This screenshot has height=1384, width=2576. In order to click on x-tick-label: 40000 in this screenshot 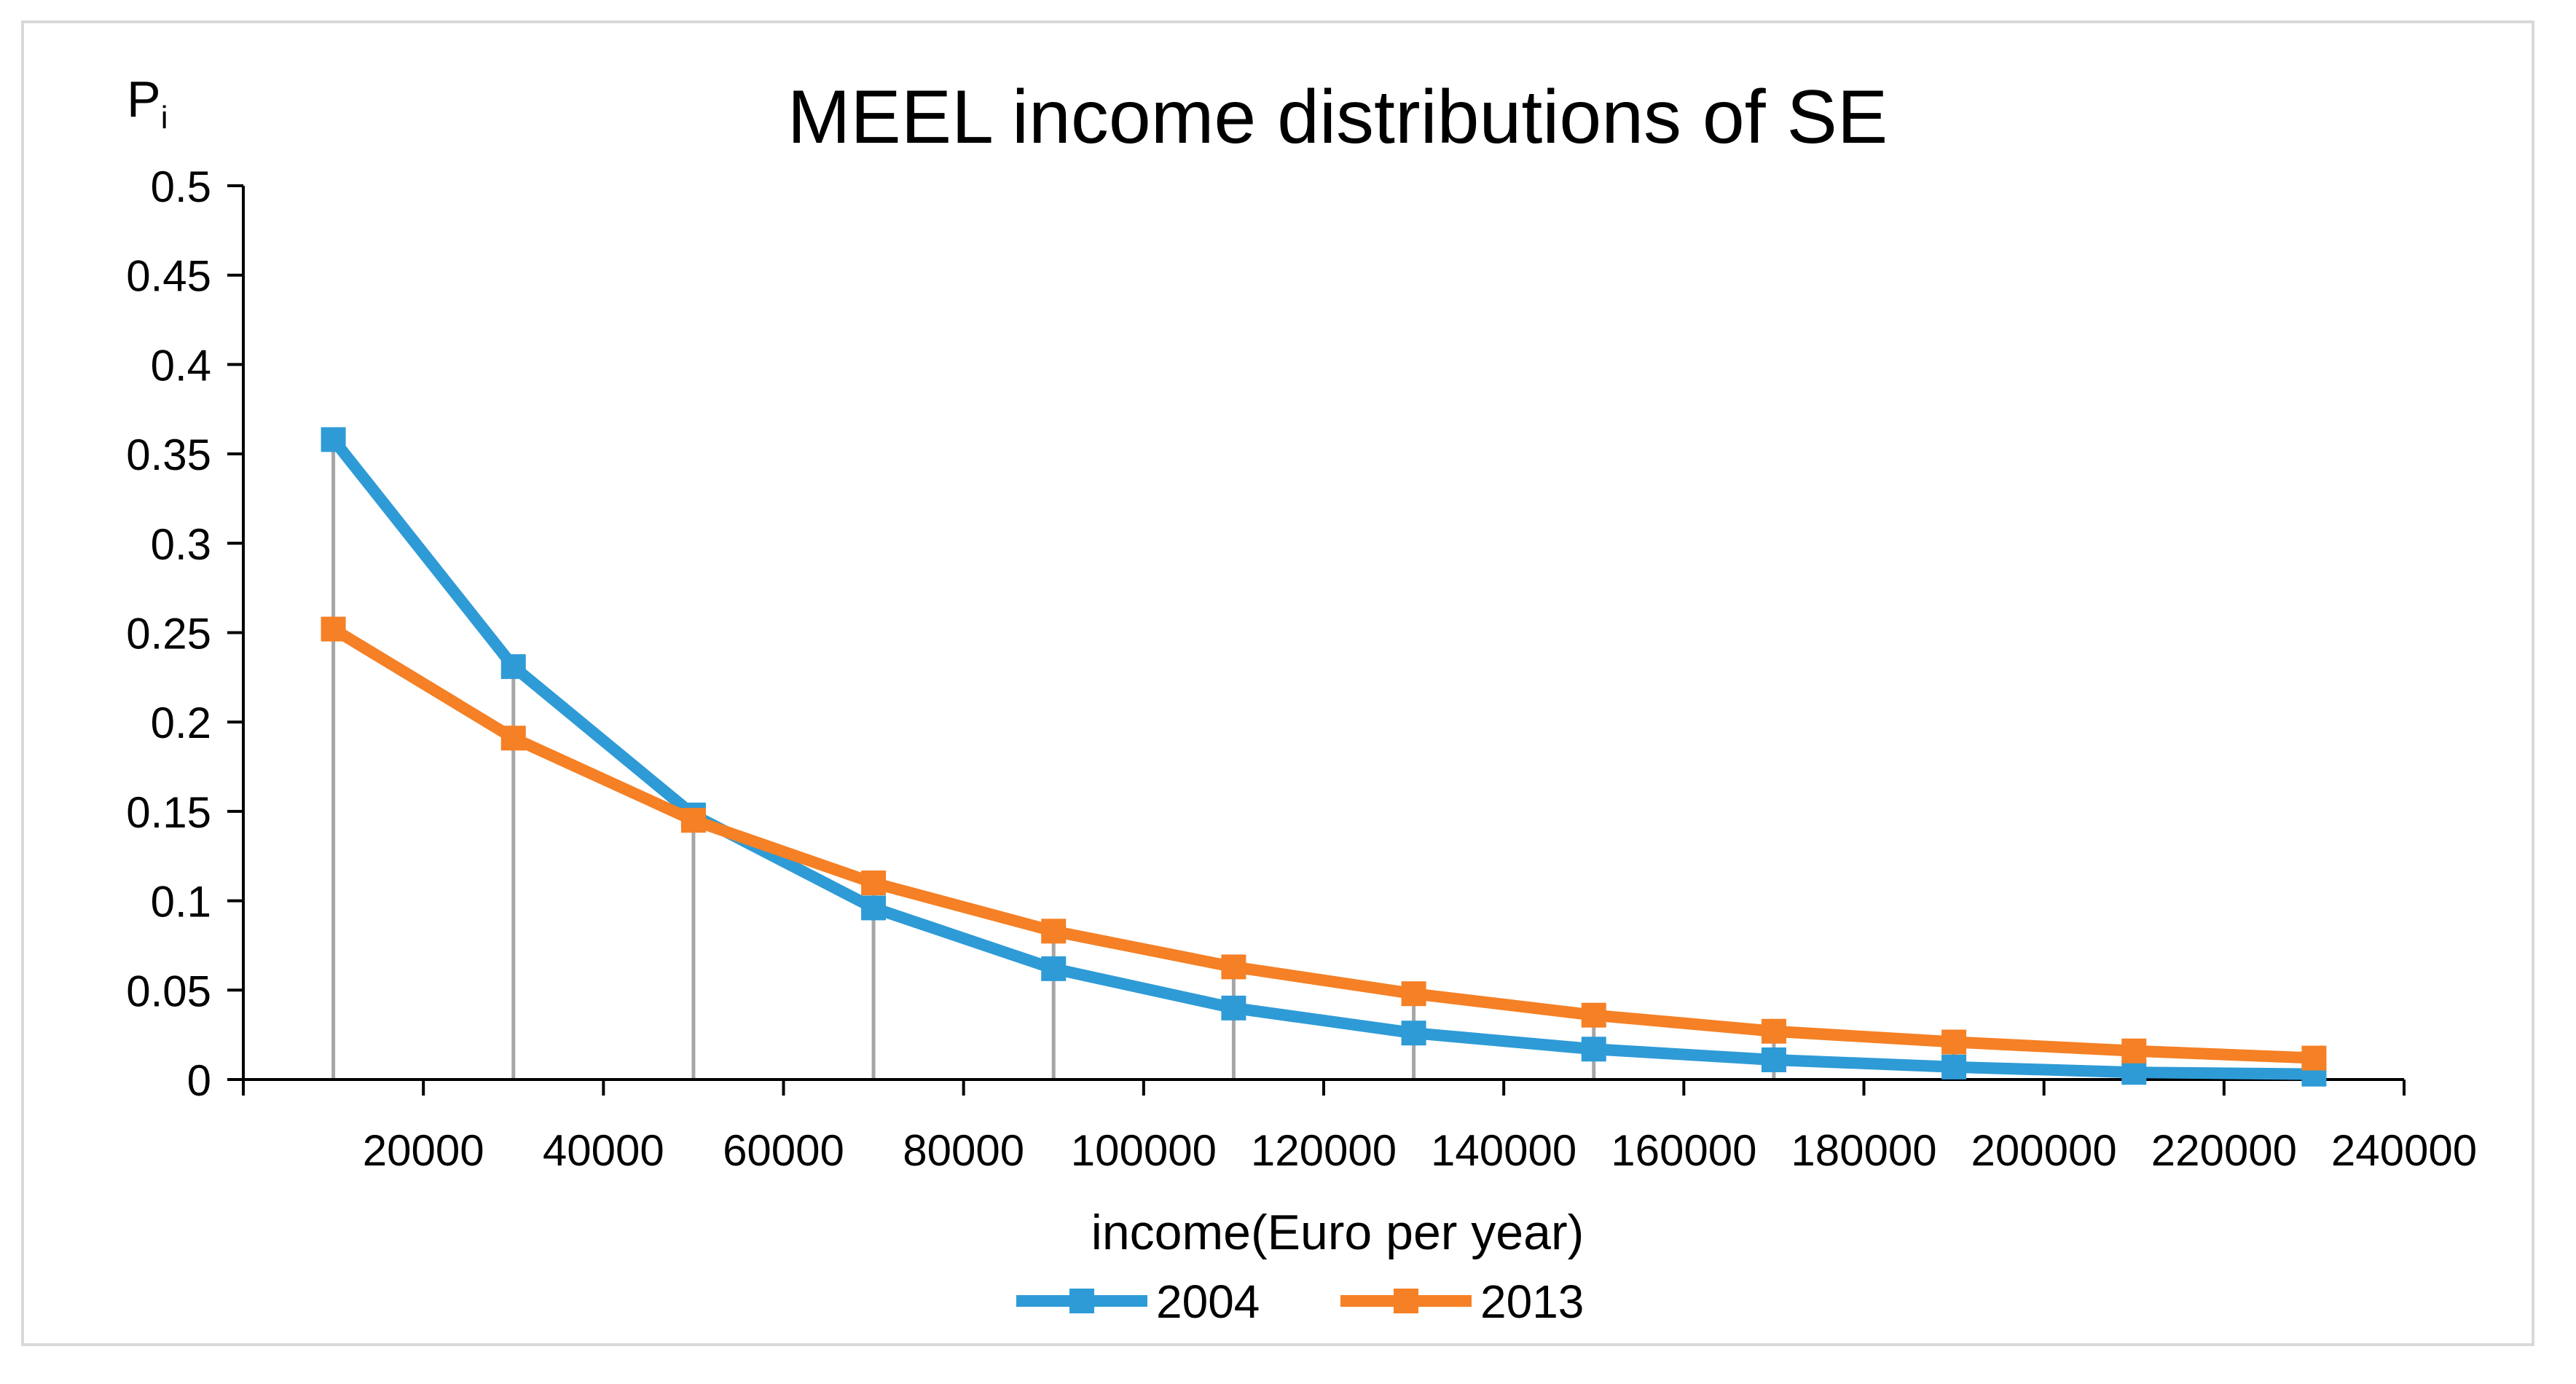, I will do `click(603, 1150)`.